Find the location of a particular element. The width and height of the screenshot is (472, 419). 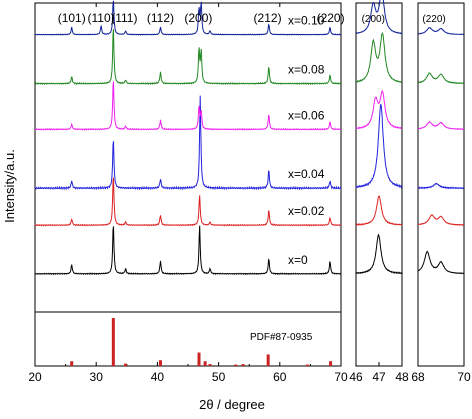

series-x=0.08: x=0.08 is located at coordinates (249, 57).